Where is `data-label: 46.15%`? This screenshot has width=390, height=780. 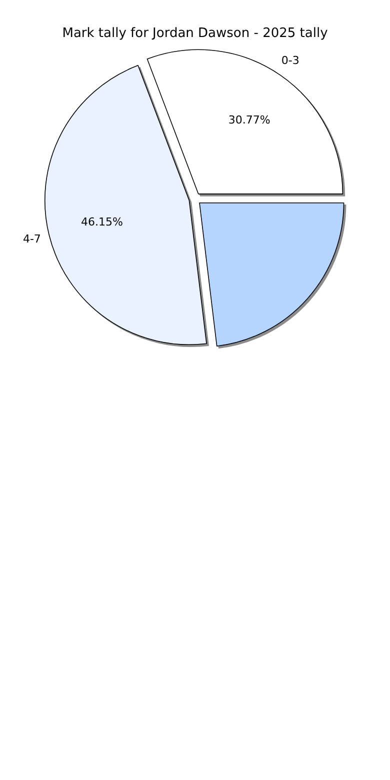 data-label: 46.15% is located at coordinates (102, 221).